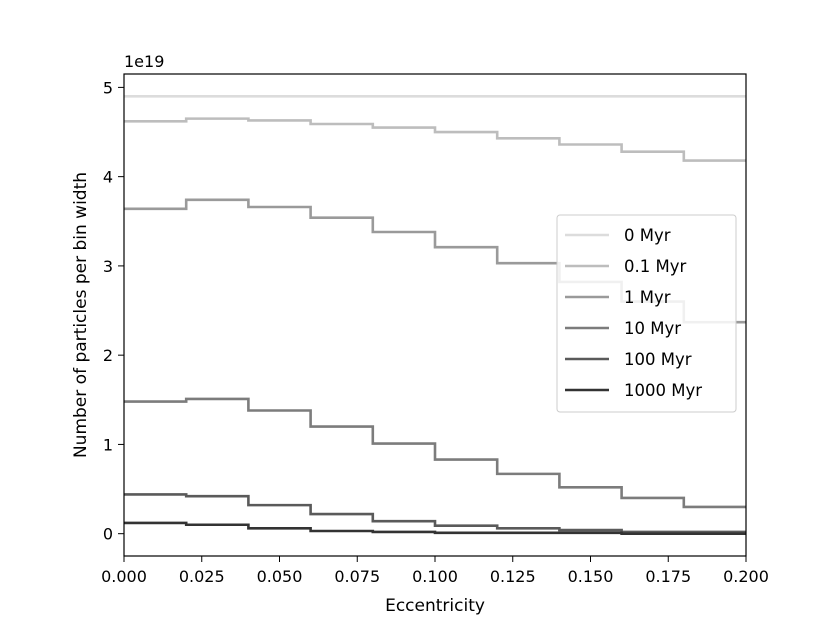  What do you see at coordinates (435, 606) in the screenshot?
I see `x-axis-label: Eccentricity` at bounding box center [435, 606].